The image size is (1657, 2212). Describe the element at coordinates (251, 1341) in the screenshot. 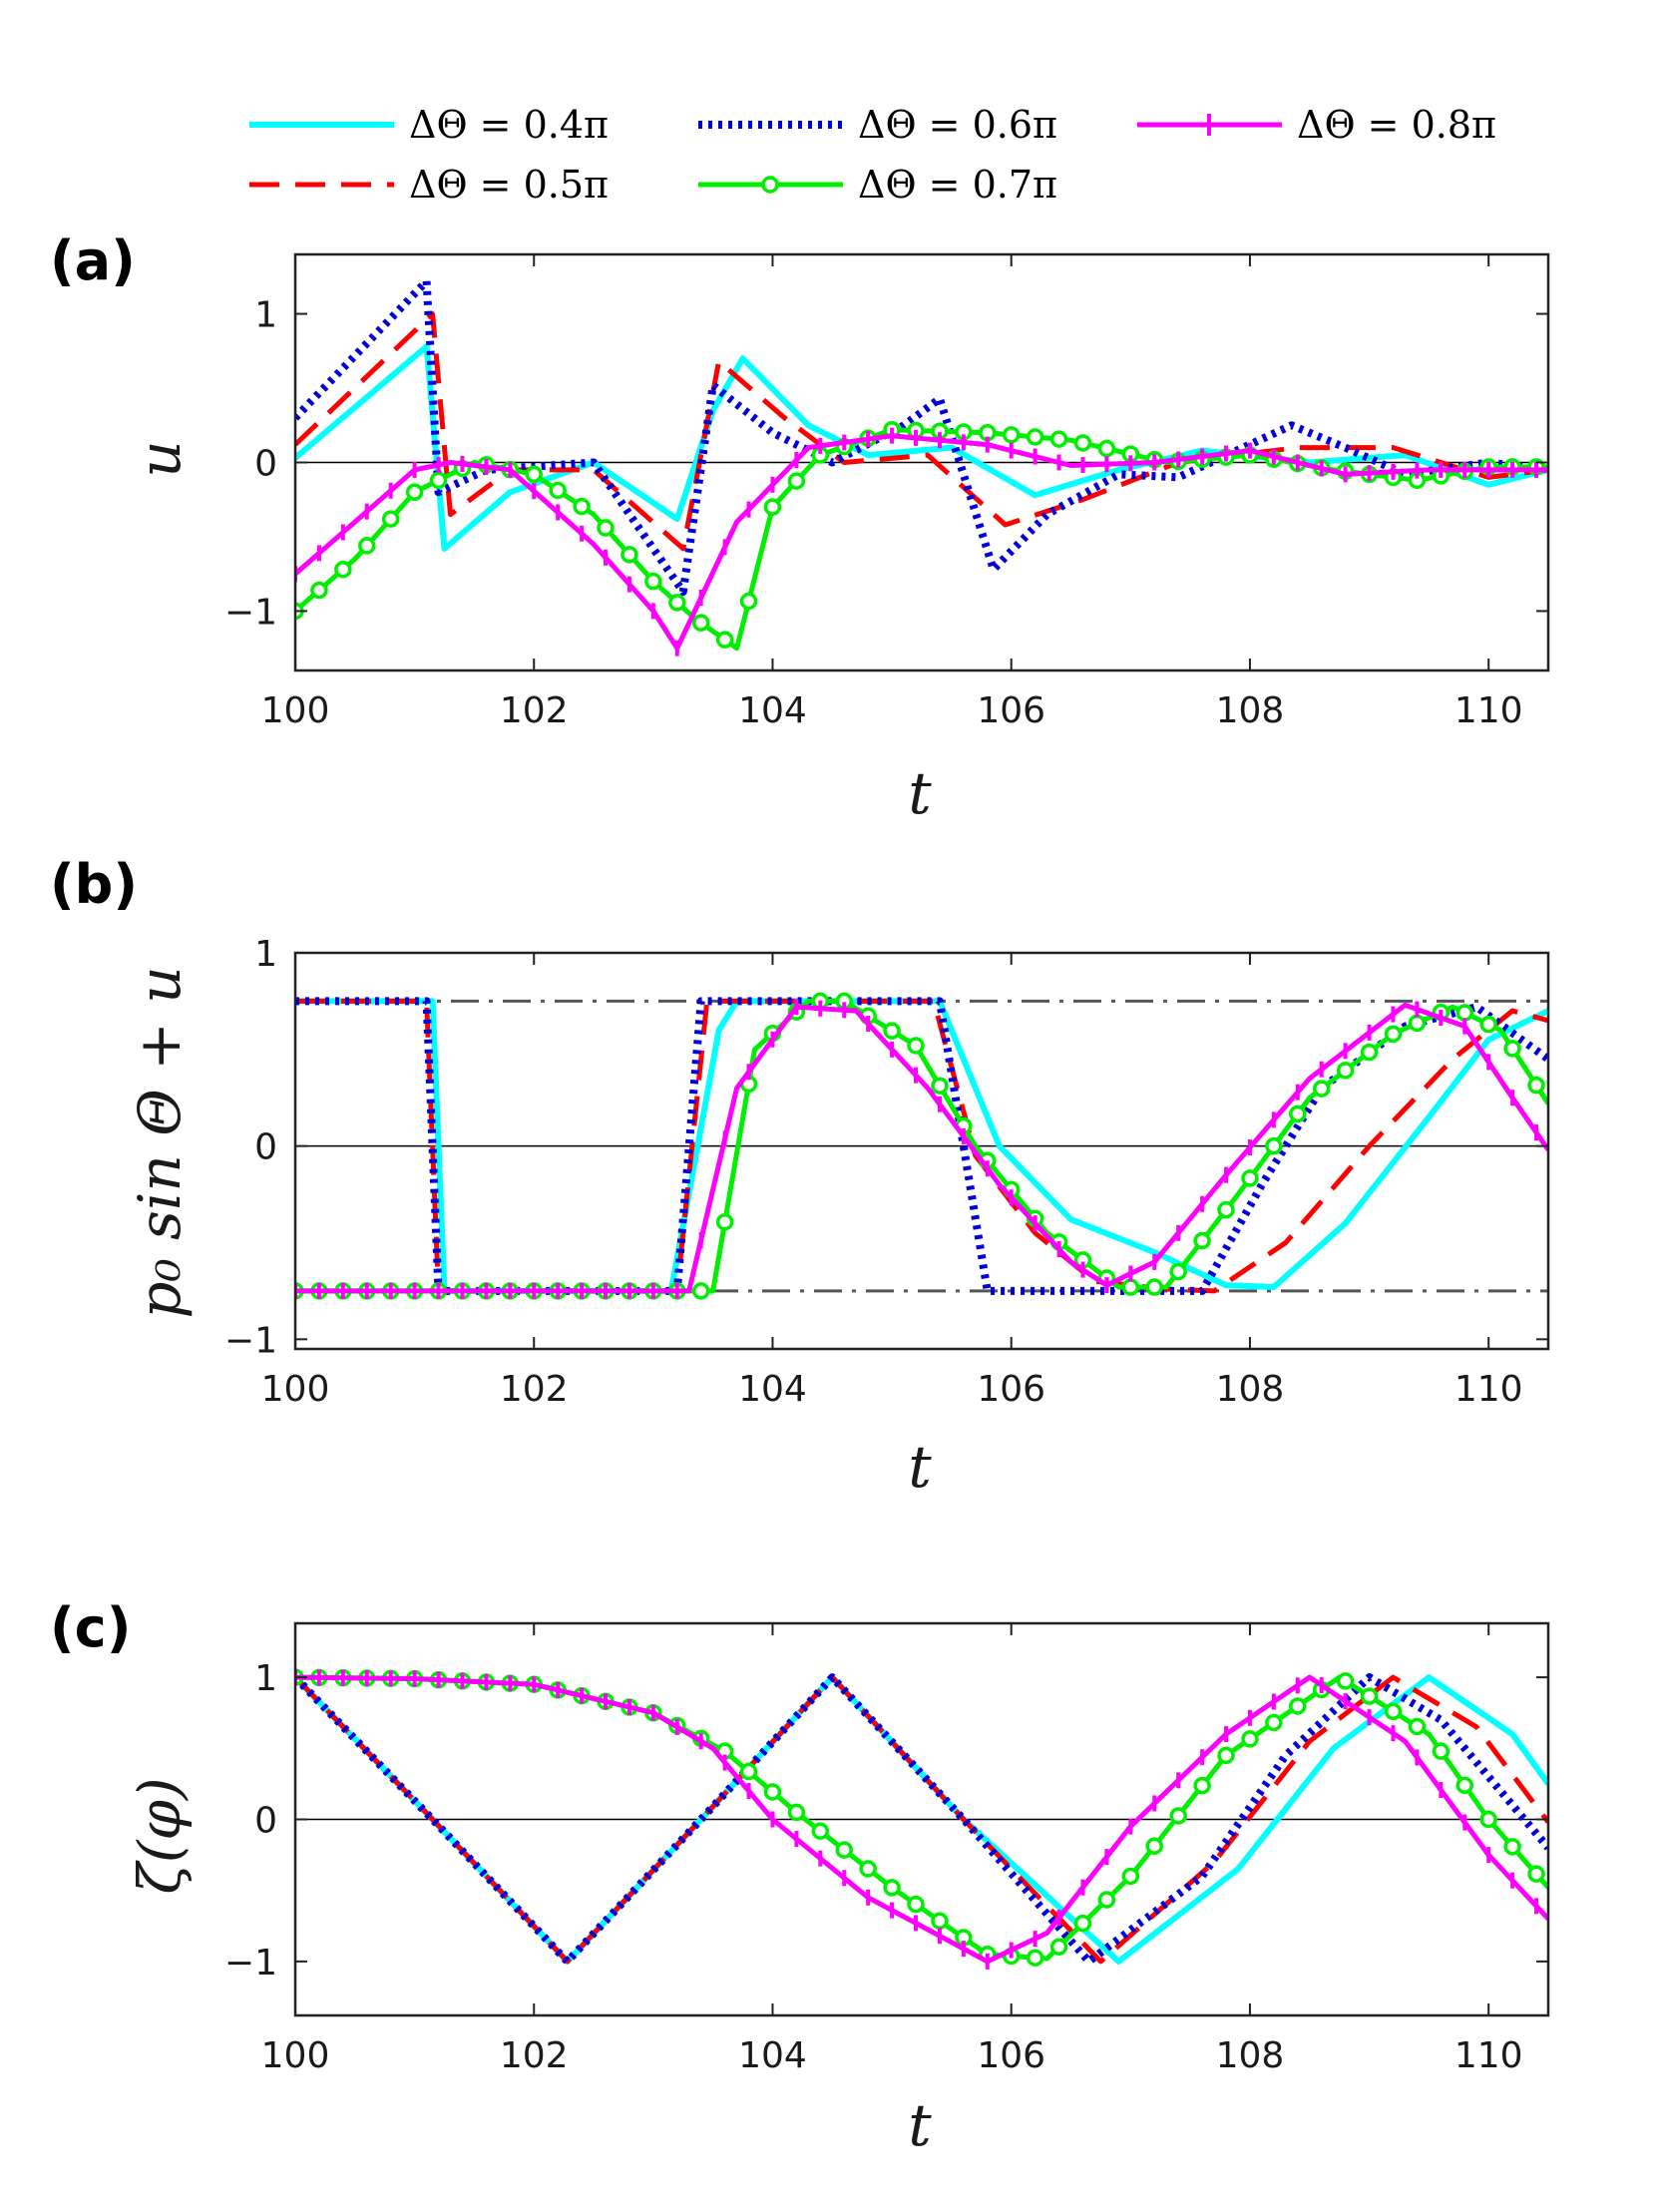

I see `y-tick-label: −1` at that location.